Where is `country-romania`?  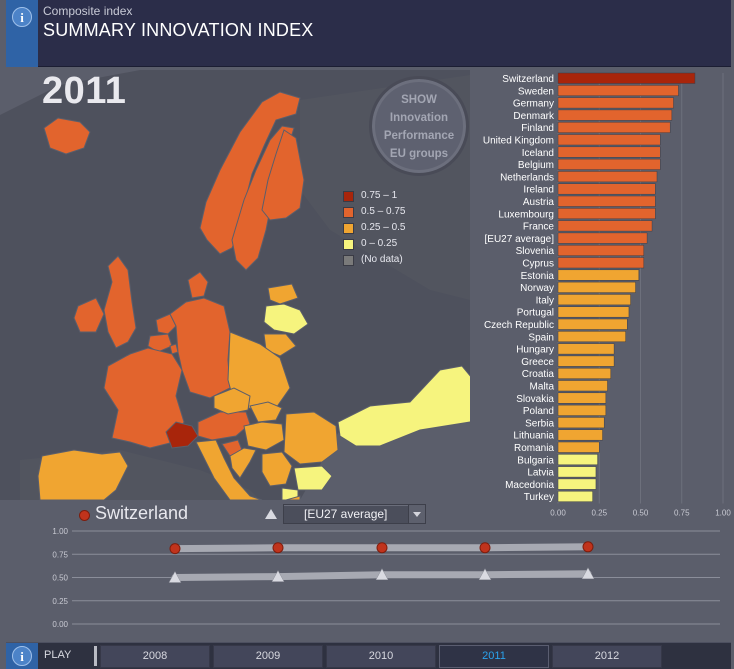
country-romania is located at coordinates (311, 438).